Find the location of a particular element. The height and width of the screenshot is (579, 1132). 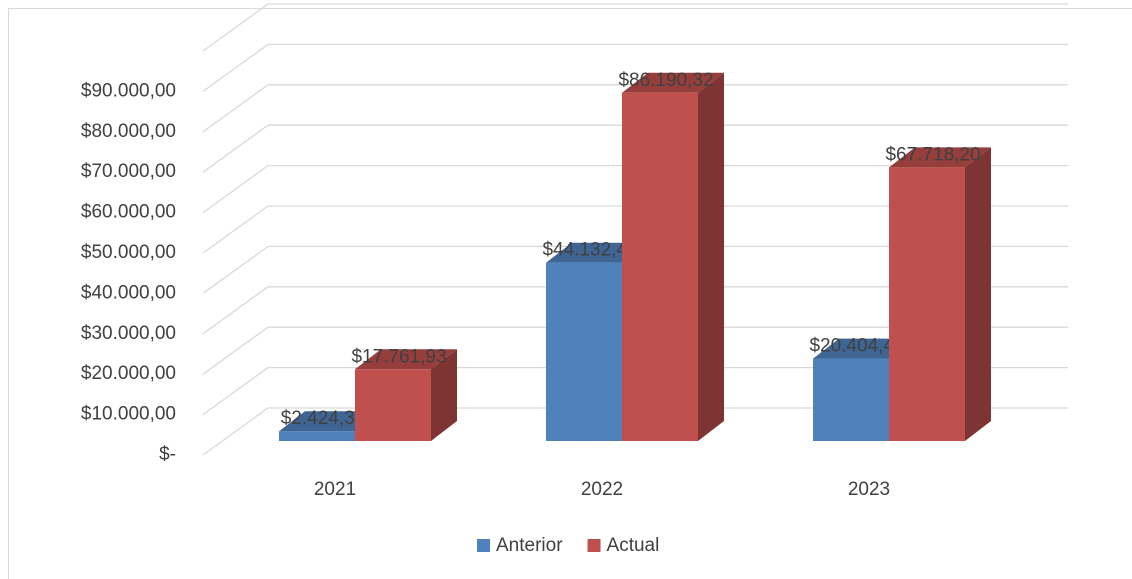

y-tick-label: $40.000,00 is located at coordinates (128, 292).